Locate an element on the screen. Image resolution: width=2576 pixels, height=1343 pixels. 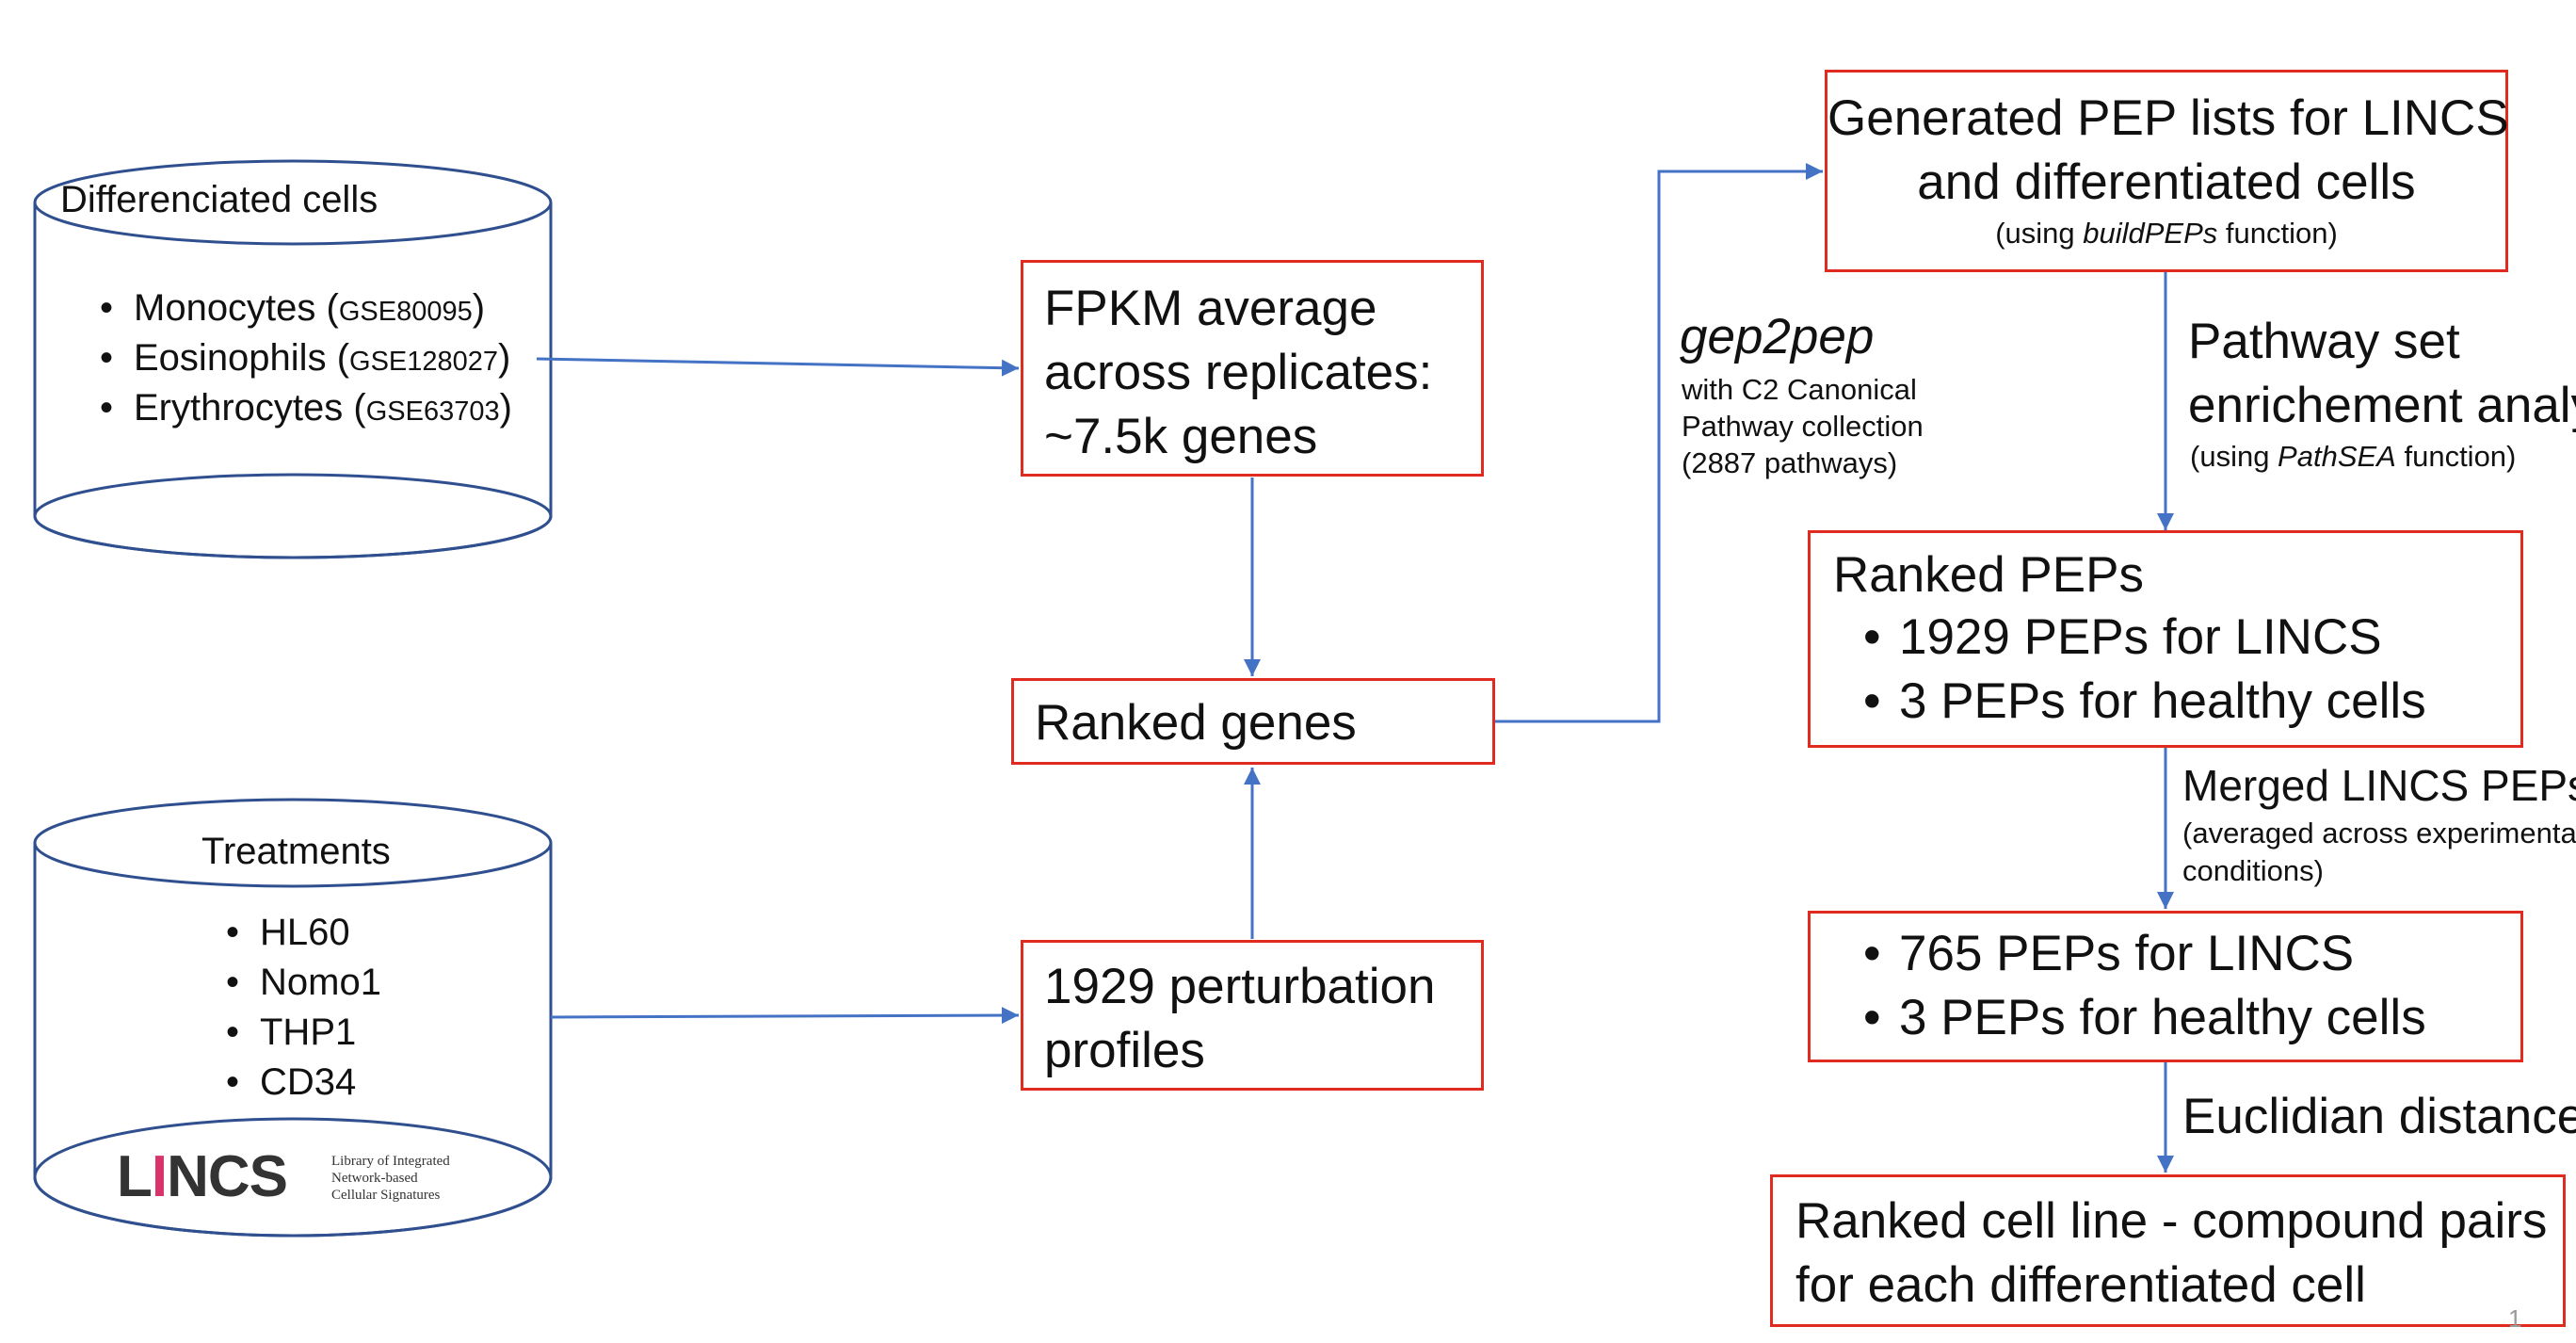
list-item: CD34 is located at coordinates (291, 1082).